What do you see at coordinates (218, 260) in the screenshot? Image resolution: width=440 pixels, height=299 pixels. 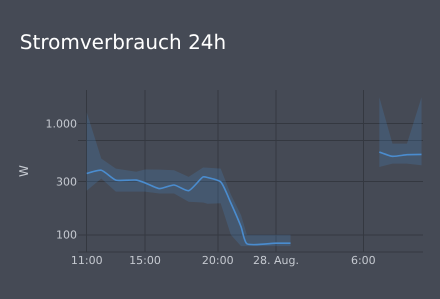 I see `x-tick-label: 20:00` at bounding box center [218, 260].